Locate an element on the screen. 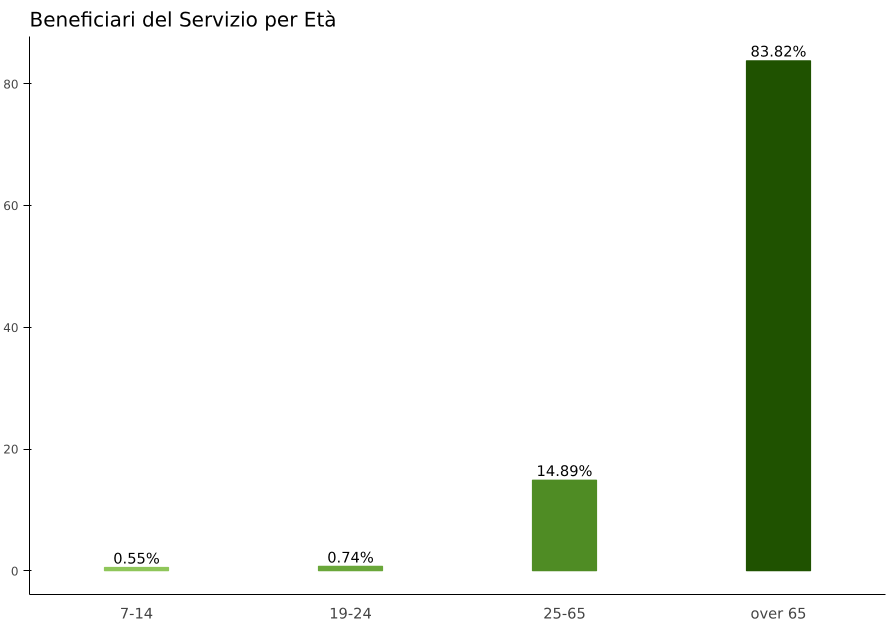 The height and width of the screenshot is (630, 896). y-tick-label: 20 is located at coordinates (11, 449).